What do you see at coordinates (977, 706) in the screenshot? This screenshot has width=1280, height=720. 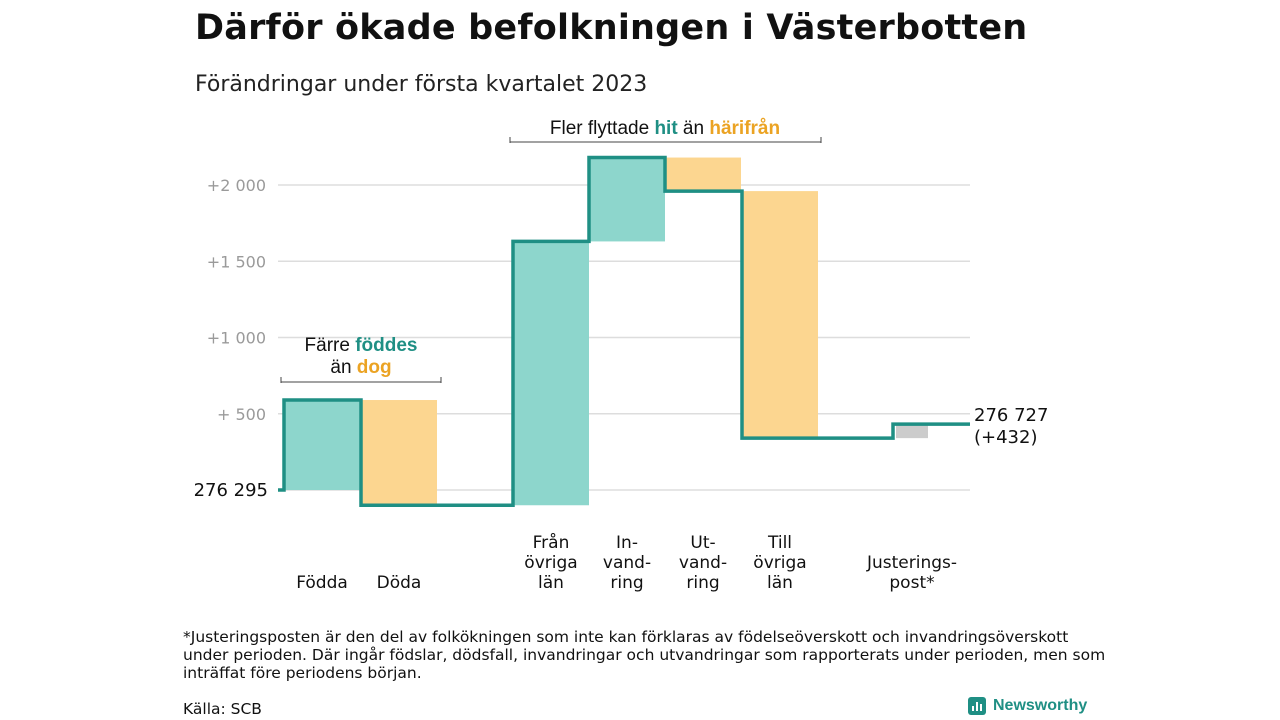 I see `bar-chart-icon` at bounding box center [977, 706].